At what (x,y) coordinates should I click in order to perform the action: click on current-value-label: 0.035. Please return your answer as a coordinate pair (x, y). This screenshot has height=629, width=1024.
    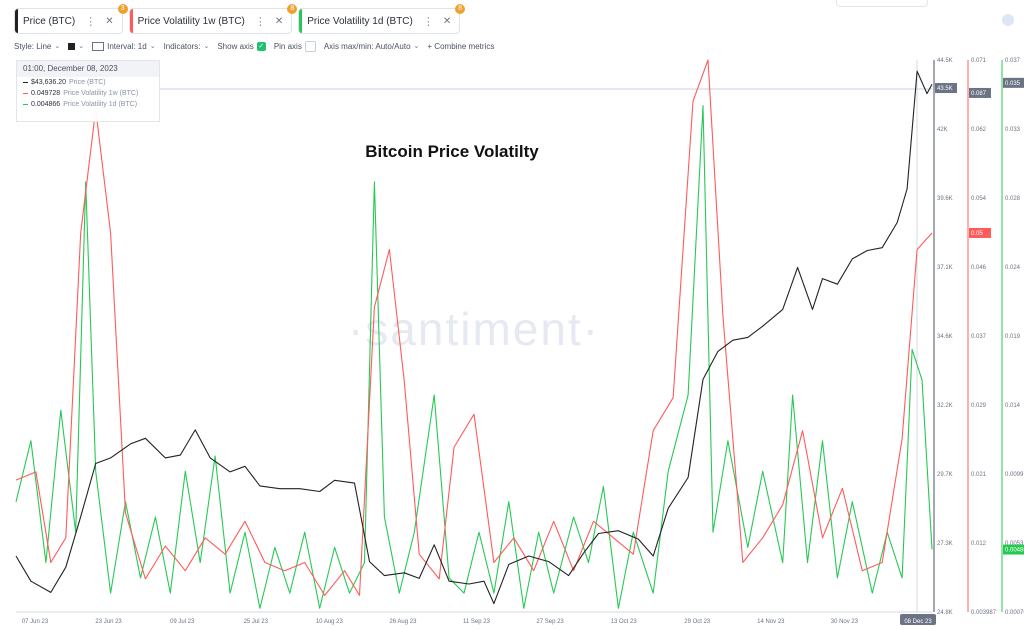
    Looking at the image, I should click on (1013, 84).